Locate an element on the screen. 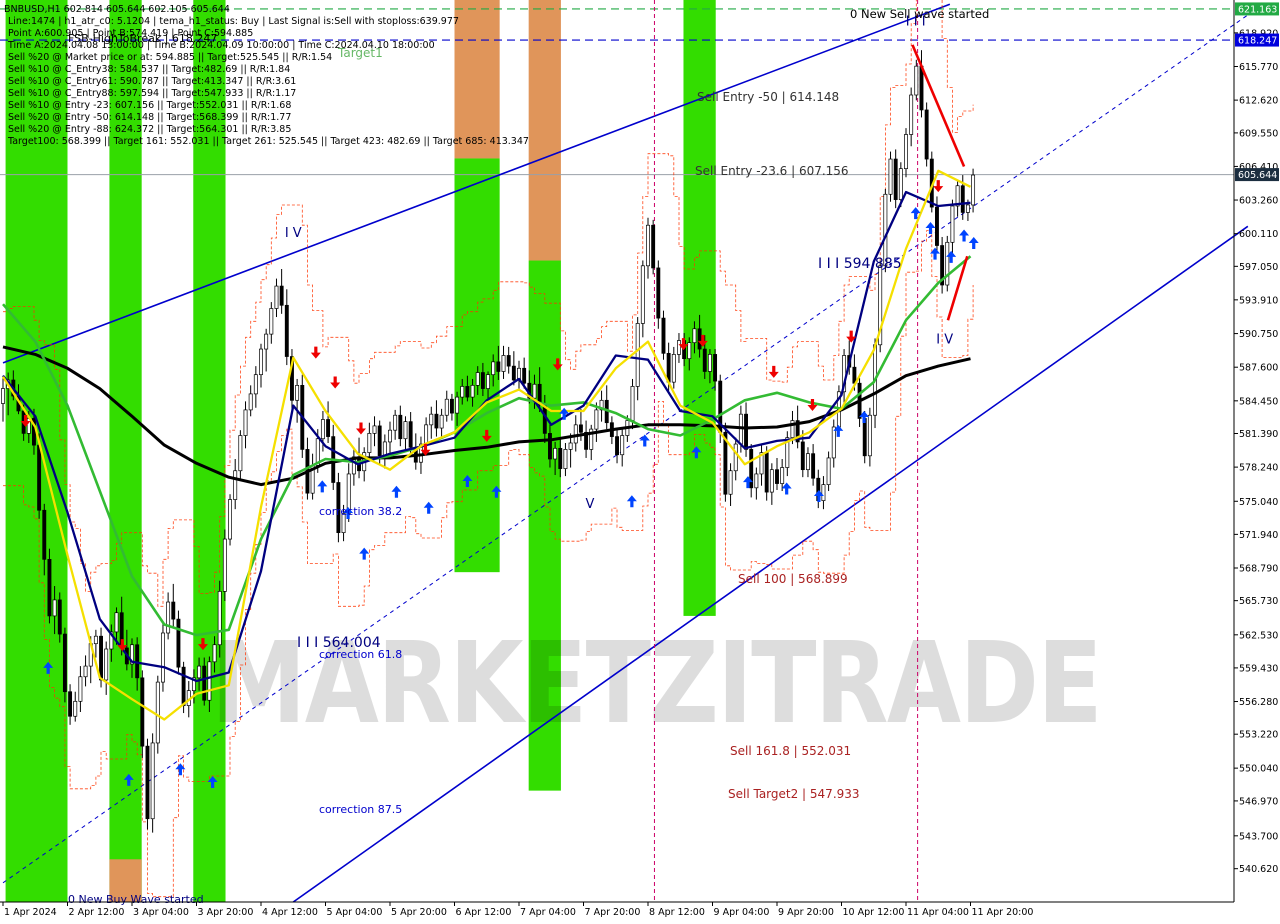 This screenshot has height=924, width=1280. y-tick-label: 546.970 is located at coordinates (1258, 801).